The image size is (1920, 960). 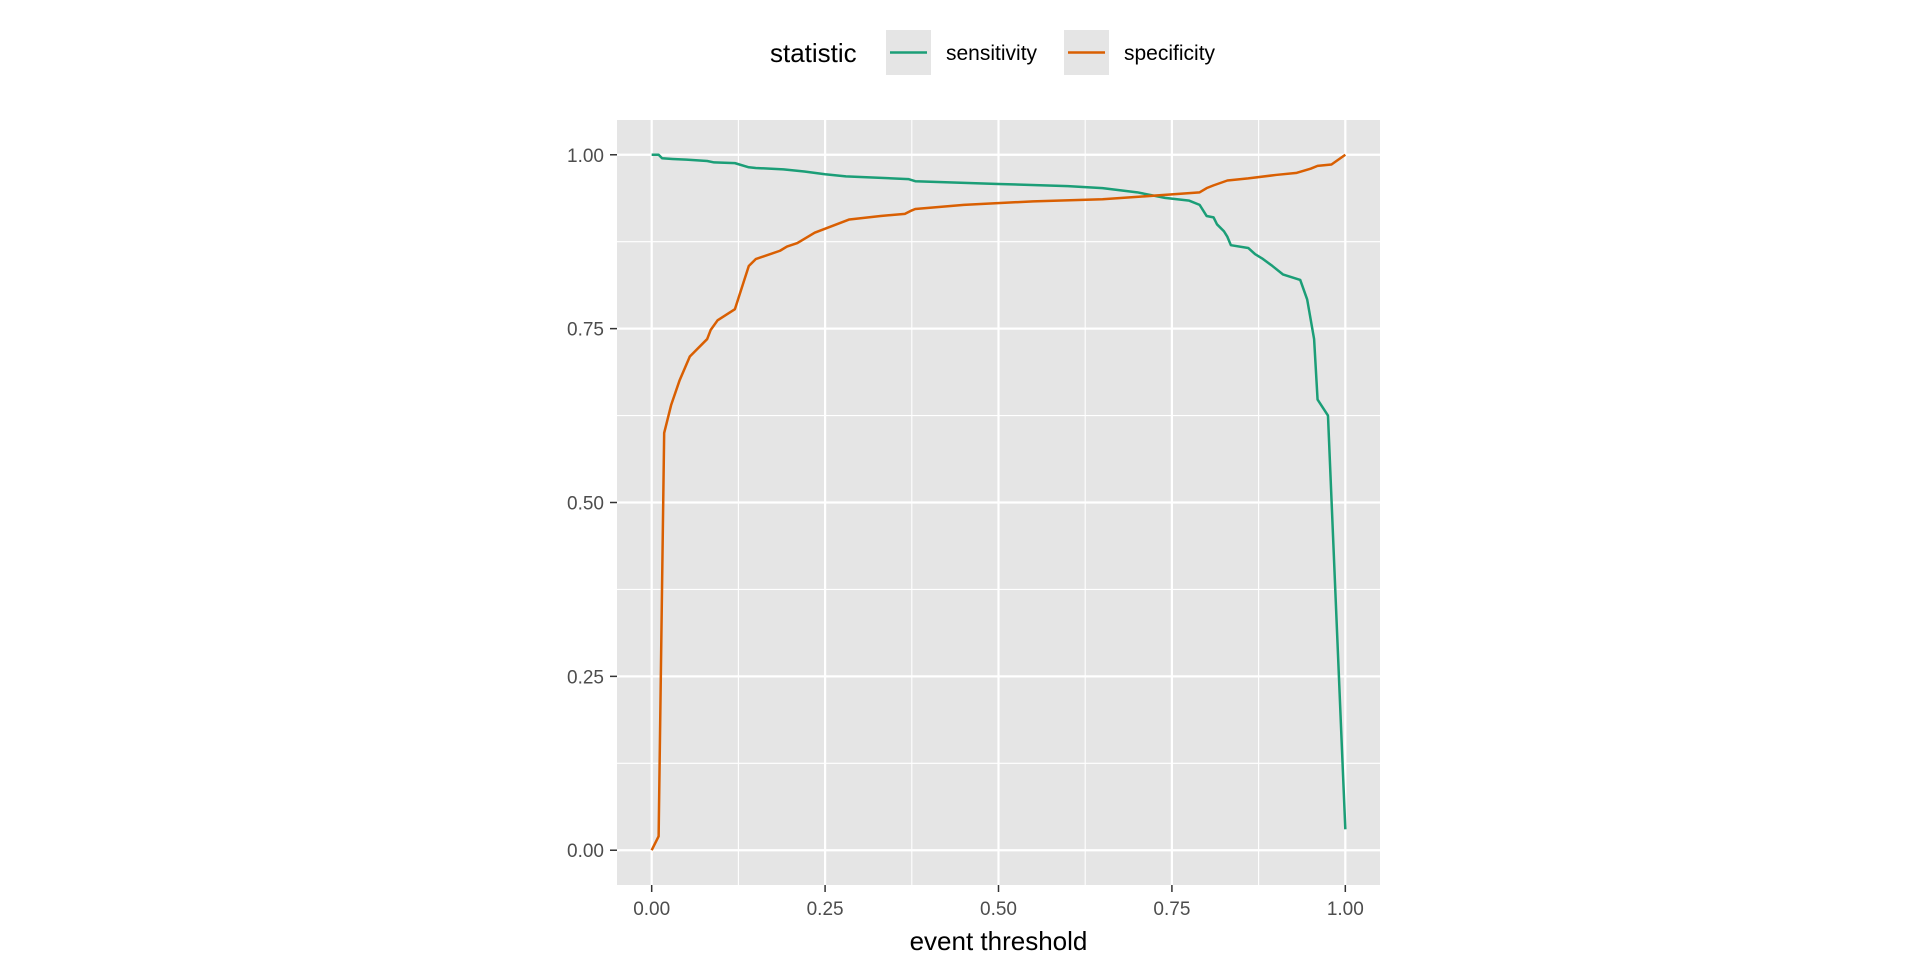 I want to click on y-tick-label: 0.50, so click(x=585, y=504).